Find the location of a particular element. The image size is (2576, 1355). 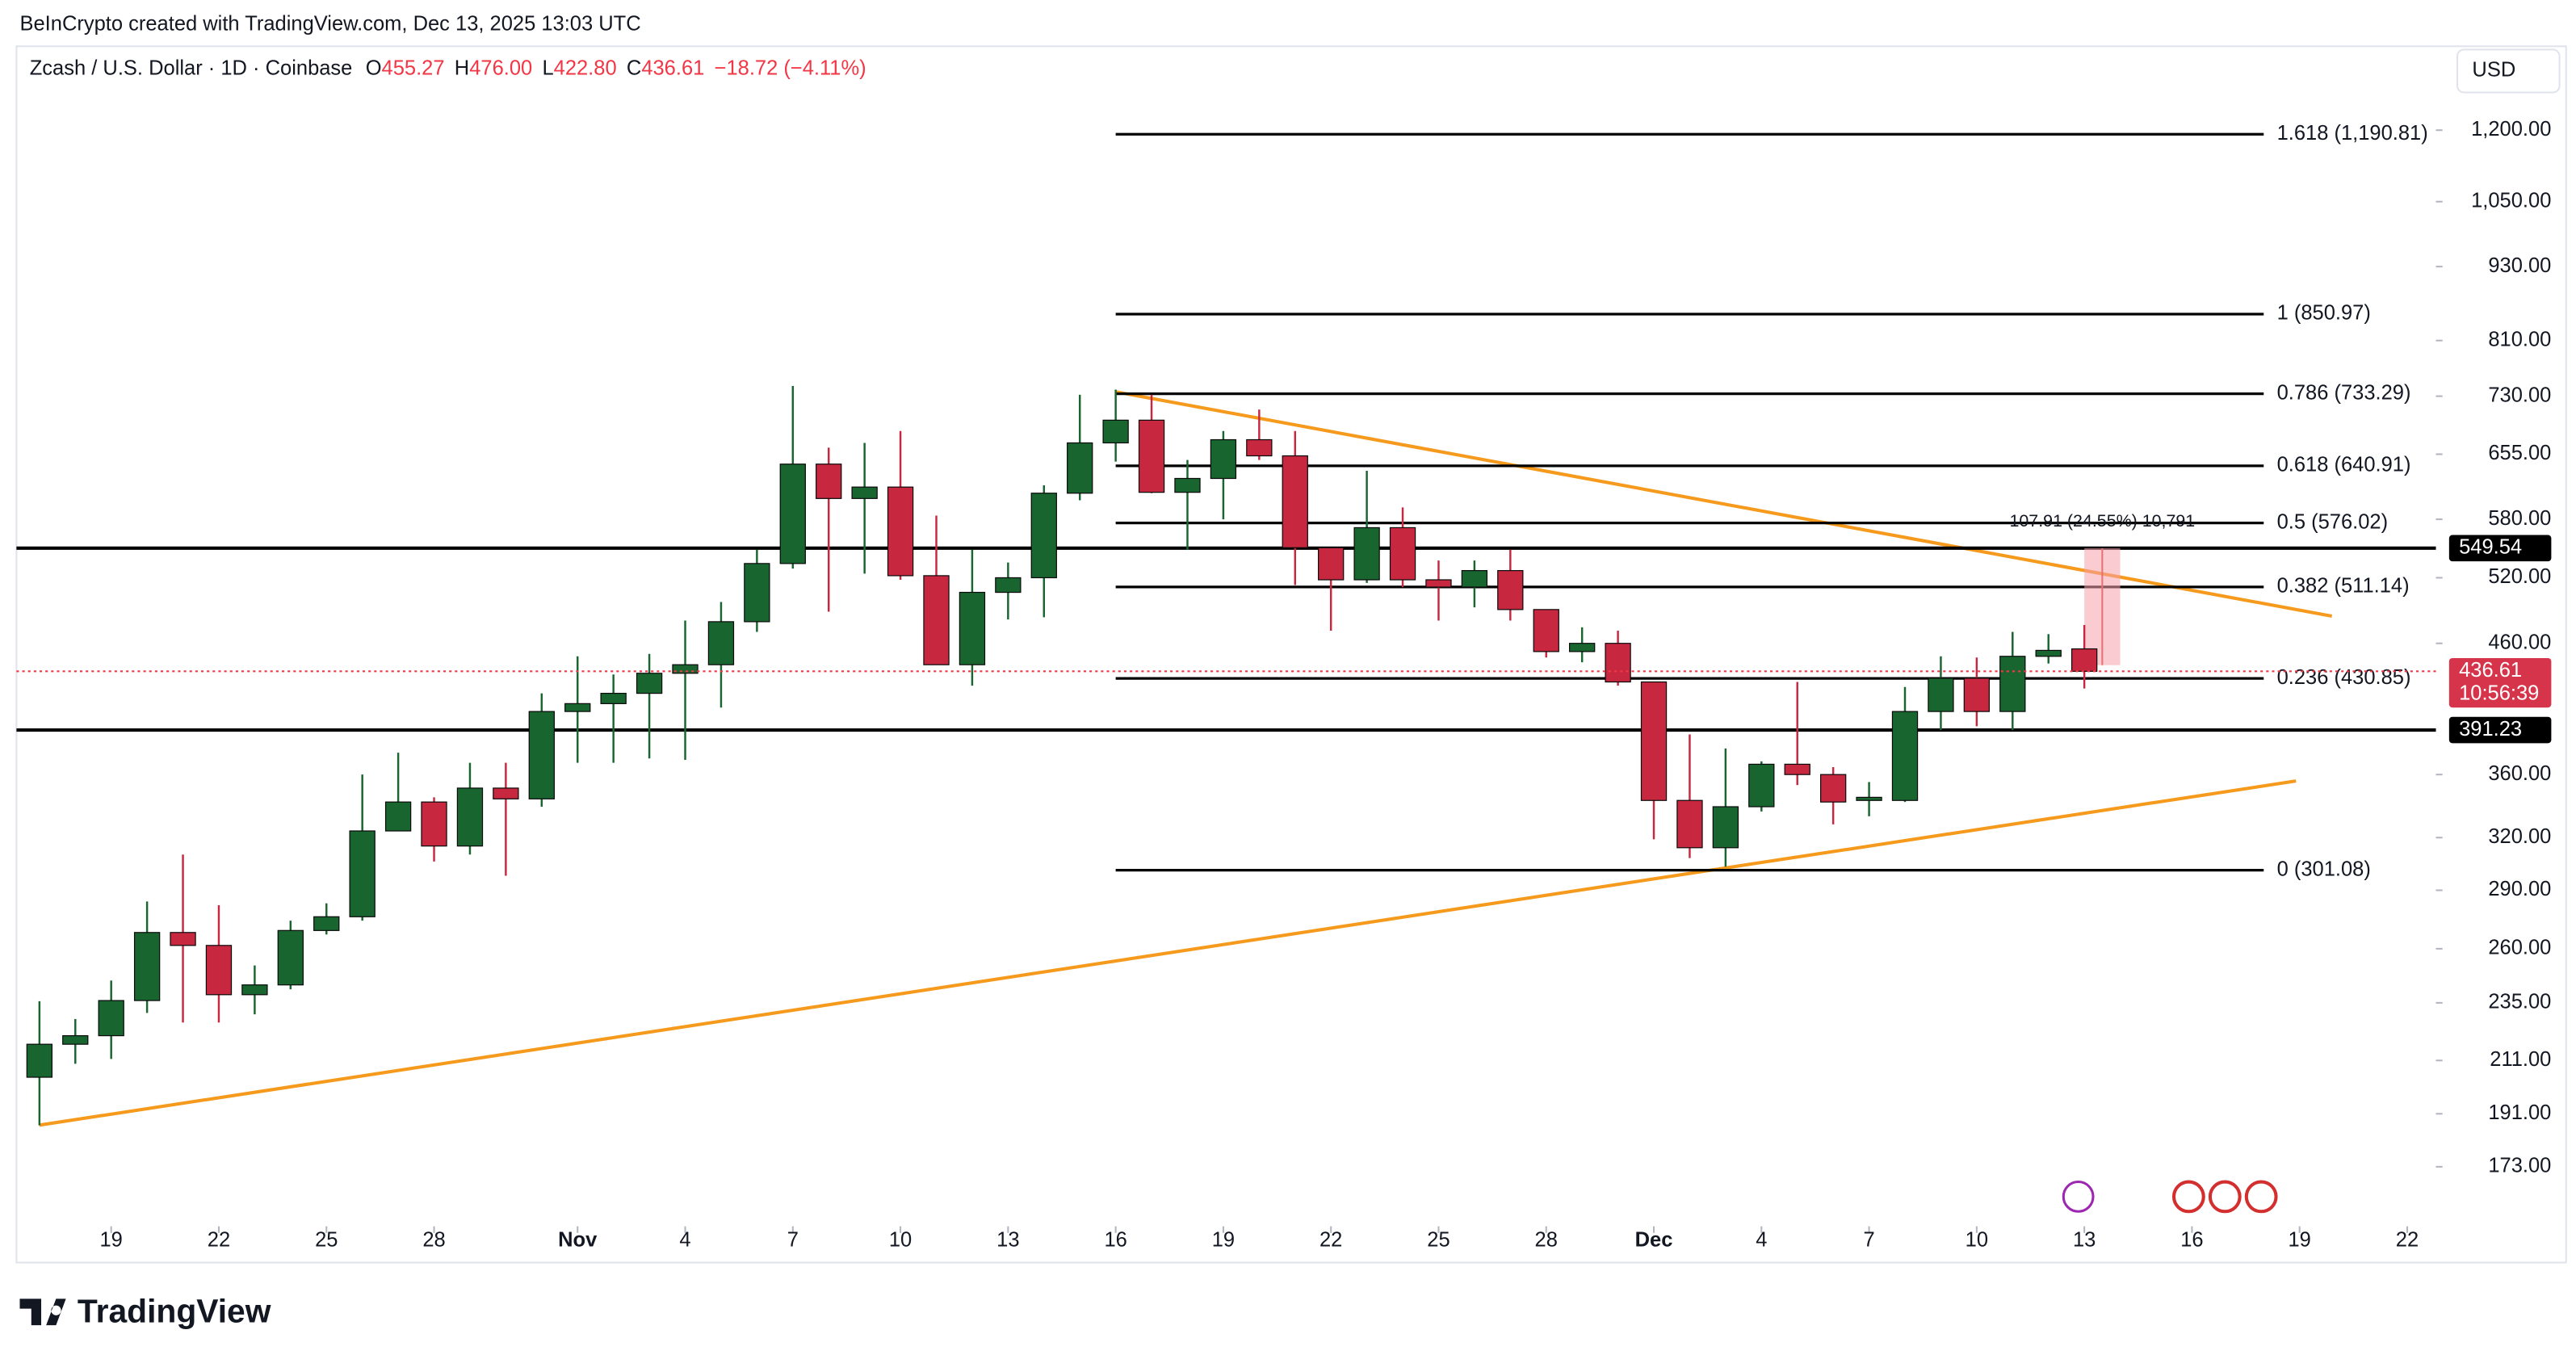

x-tick-label: 19 is located at coordinates (1223, 1240).